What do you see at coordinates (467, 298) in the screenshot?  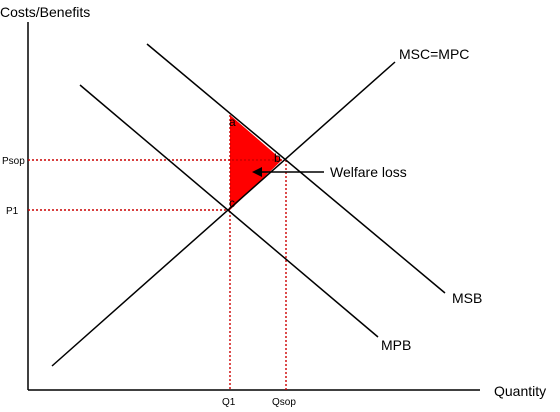 I see `msb-label: MSB` at bounding box center [467, 298].